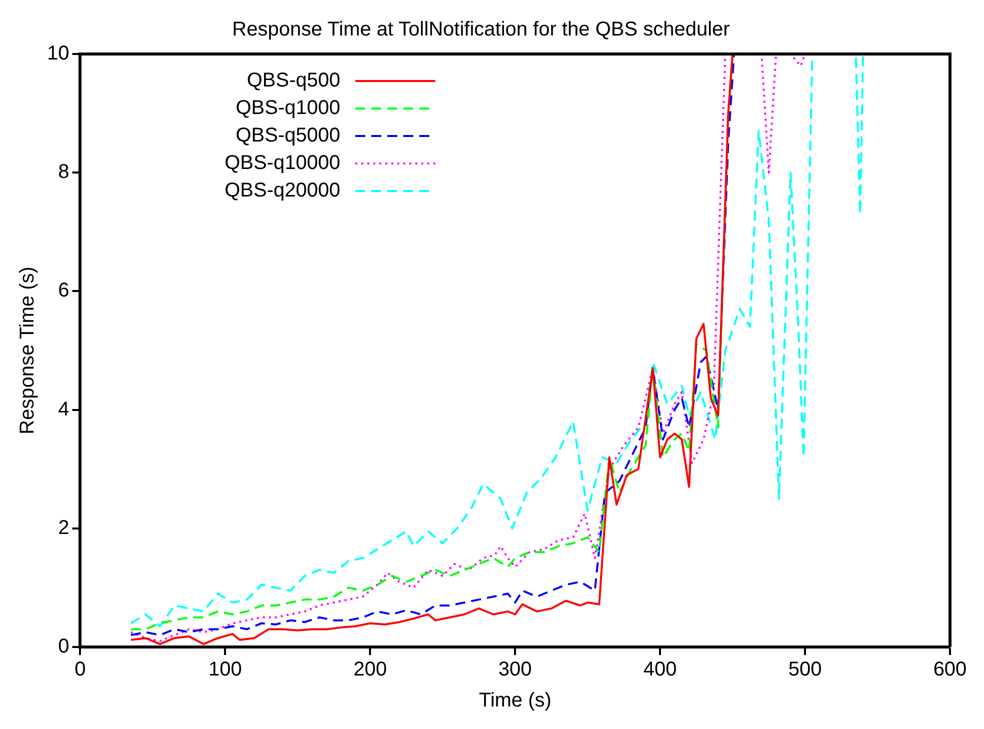 The height and width of the screenshot is (729, 984). Describe the element at coordinates (288, 135) in the screenshot. I see `legend-label: QBS-q5000` at that location.